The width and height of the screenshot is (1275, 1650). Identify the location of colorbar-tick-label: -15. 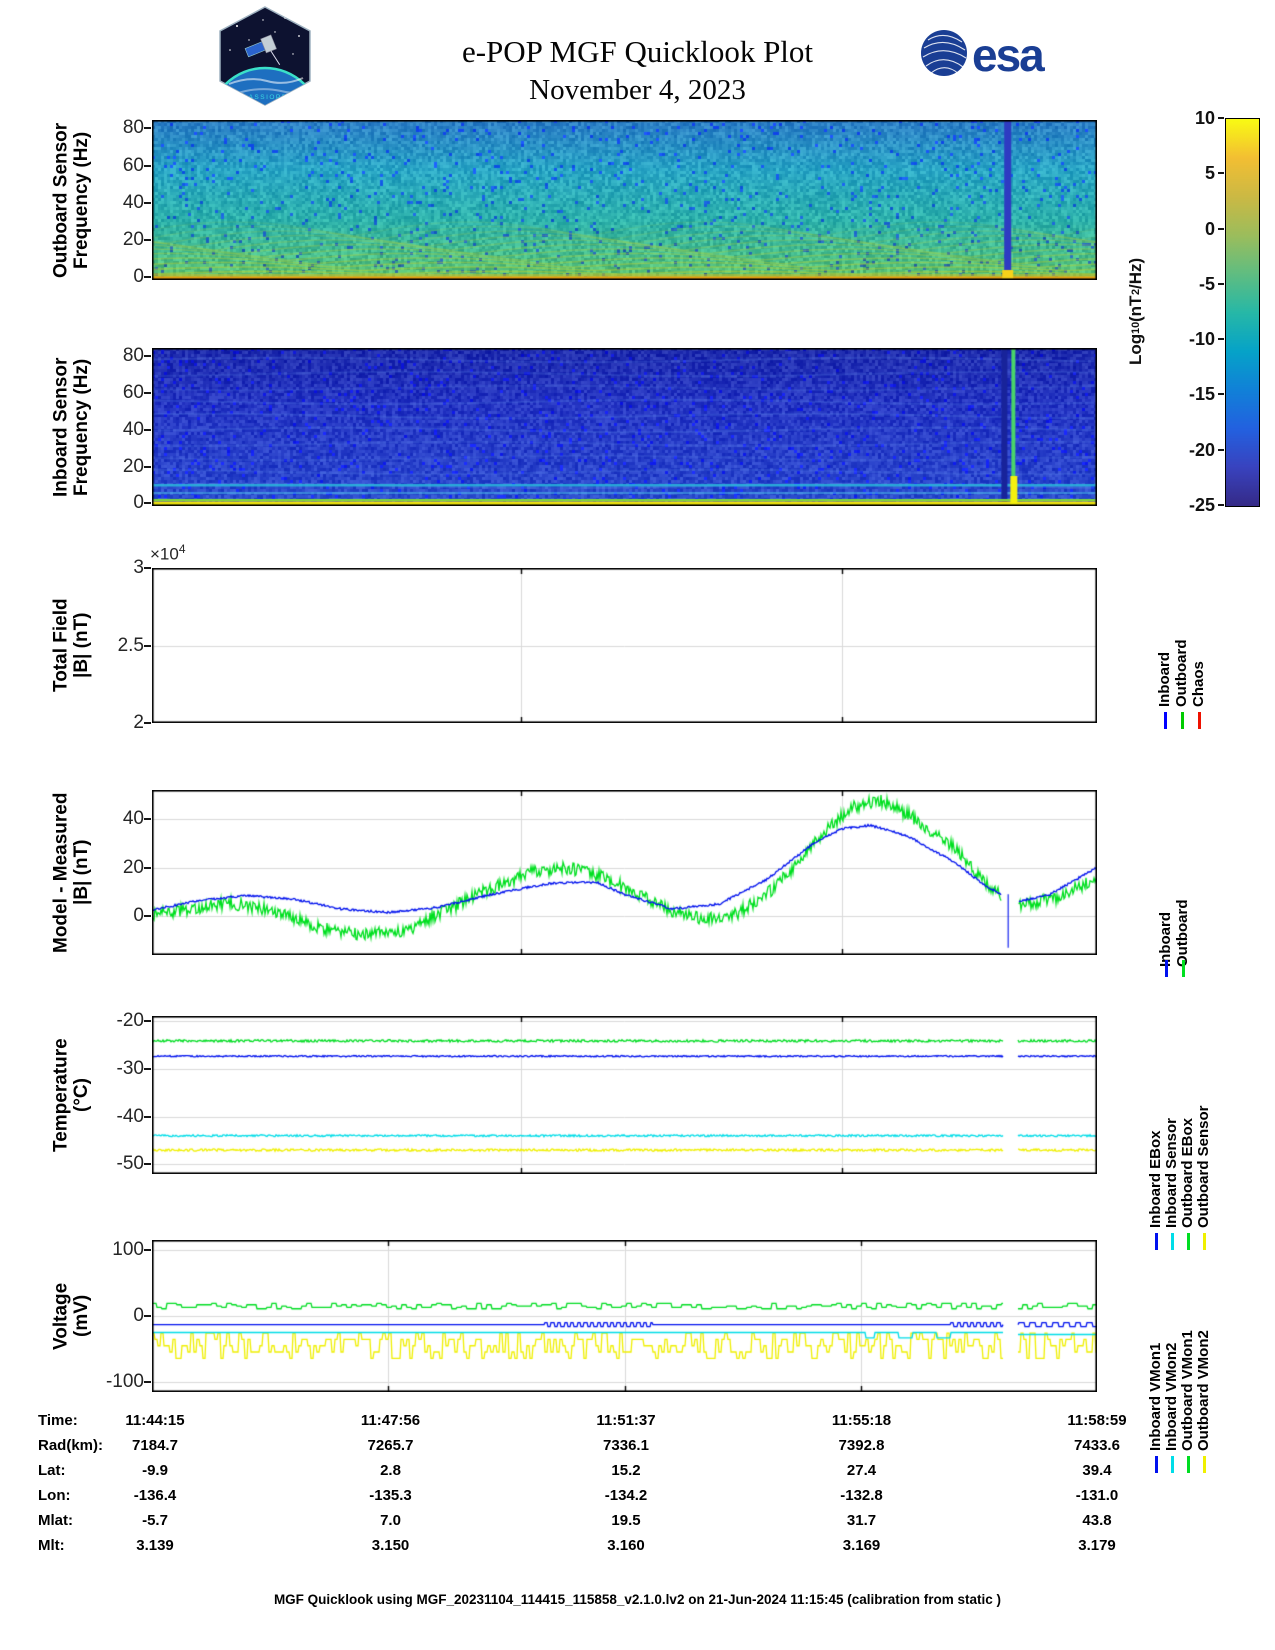
(1201, 394).